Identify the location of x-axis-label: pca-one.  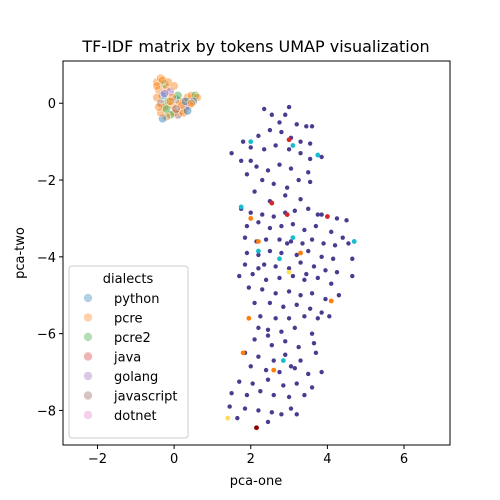
(256, 481).